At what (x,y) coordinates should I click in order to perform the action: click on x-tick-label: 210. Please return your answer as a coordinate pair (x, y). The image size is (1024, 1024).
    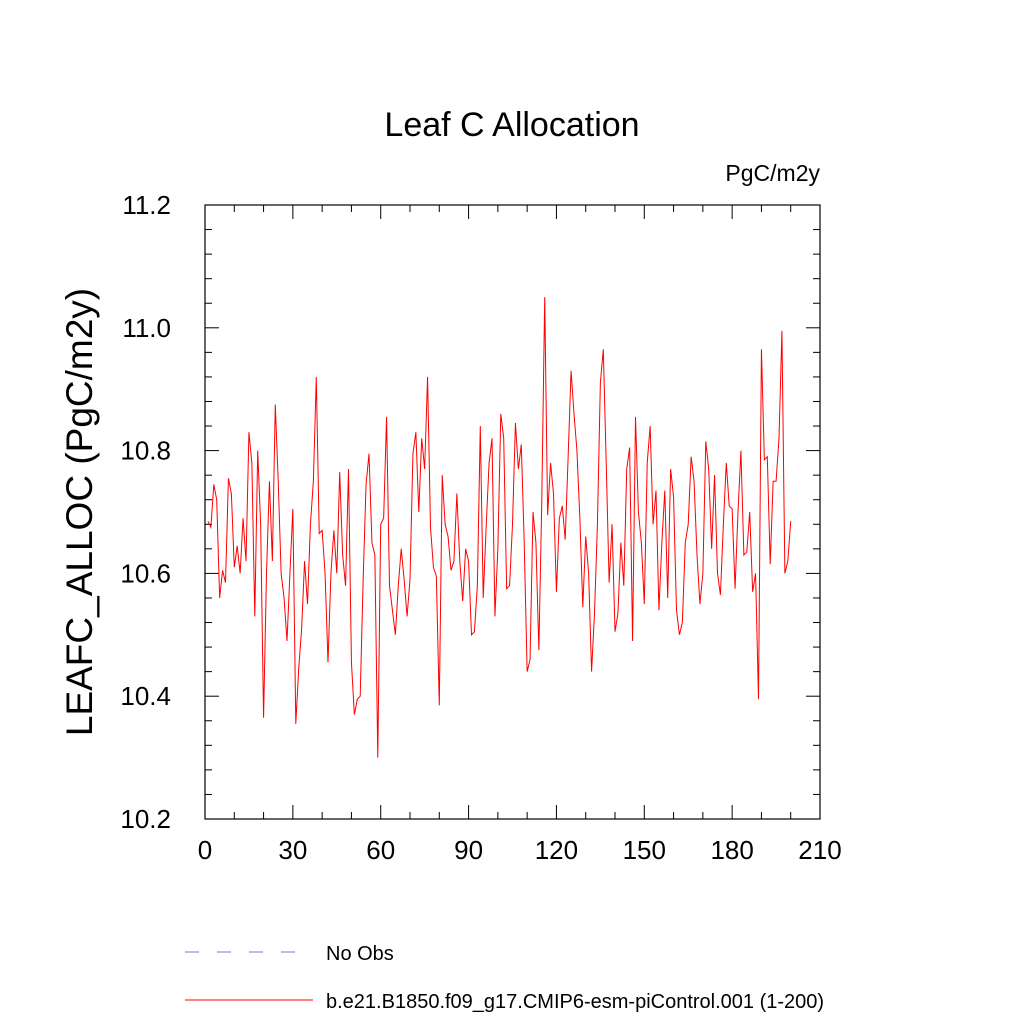
    Looking at the image, I should click on (819, 850).